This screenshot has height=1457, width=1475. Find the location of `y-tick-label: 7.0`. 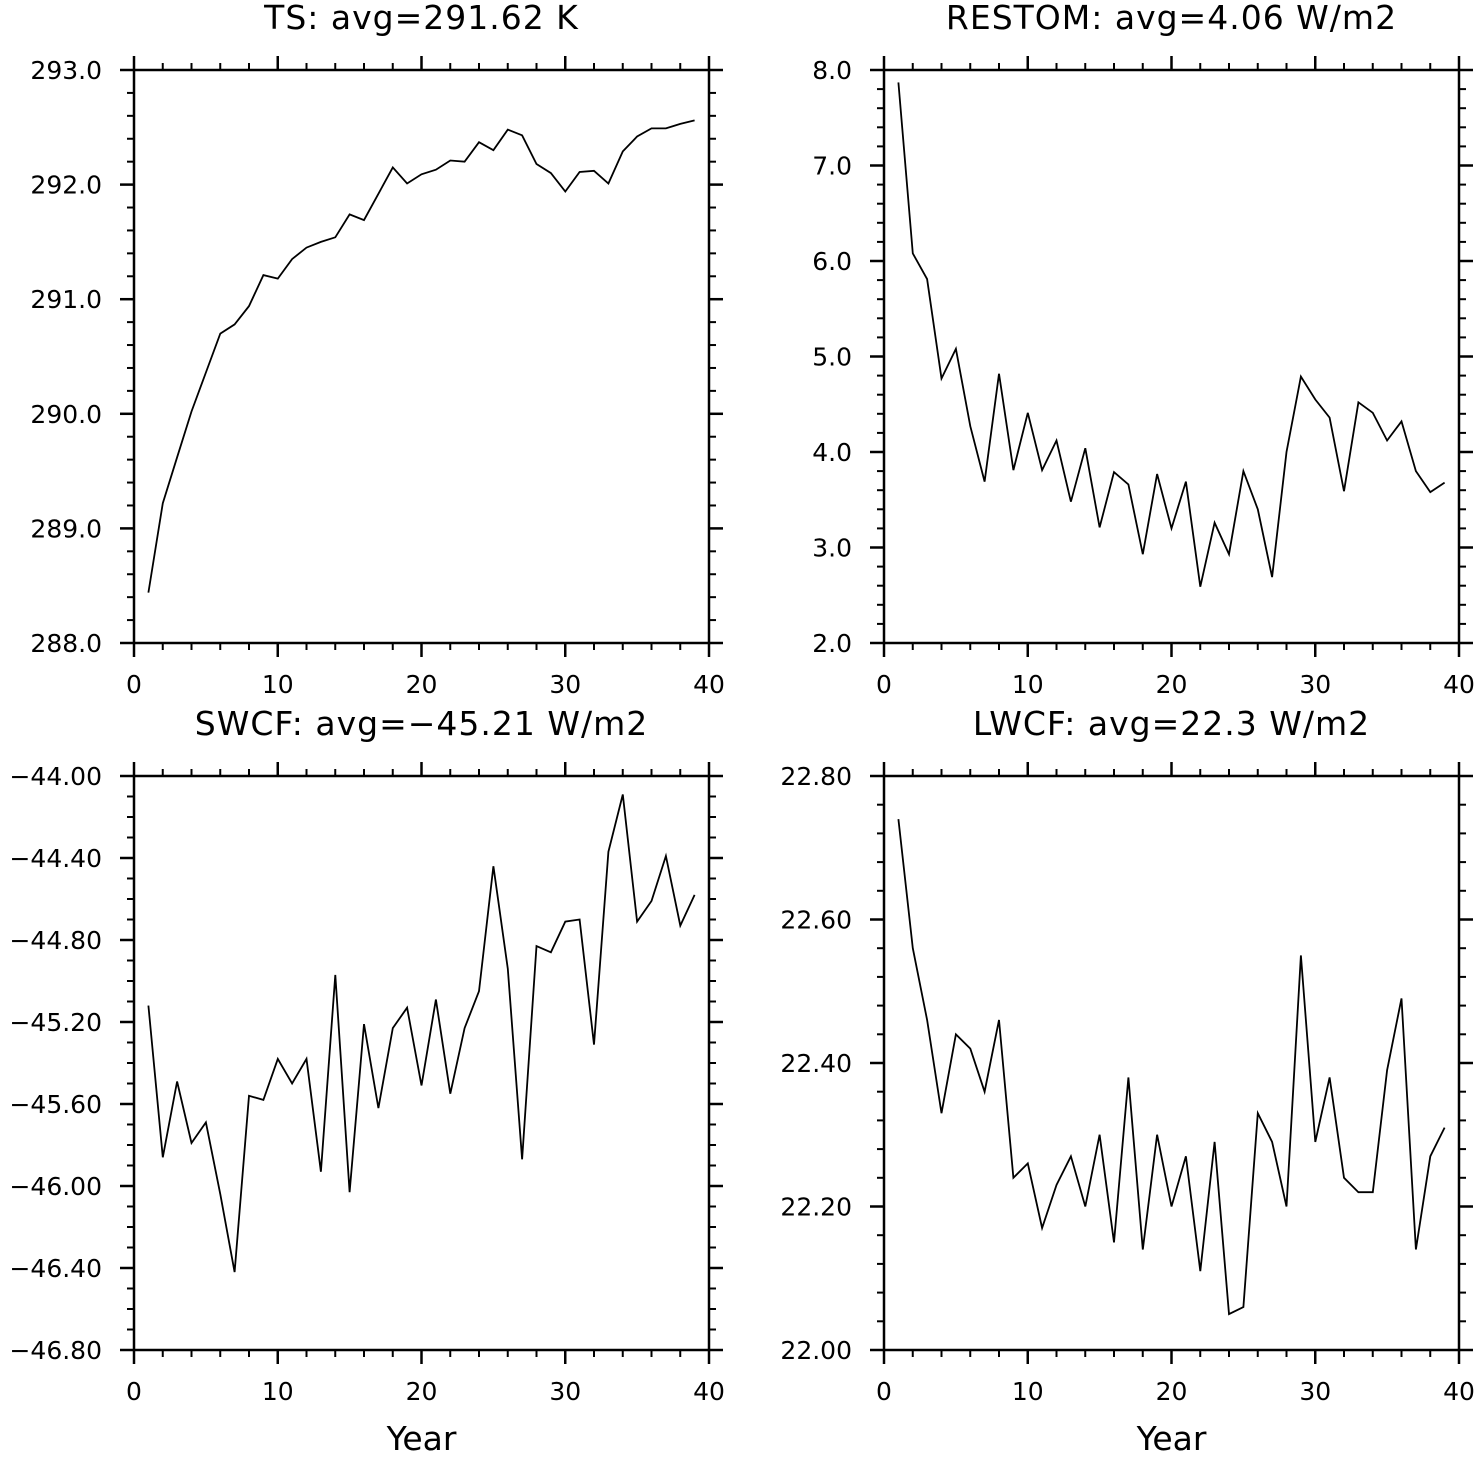

y-tick-label: 7.0 is located at coordinates (832, 166).